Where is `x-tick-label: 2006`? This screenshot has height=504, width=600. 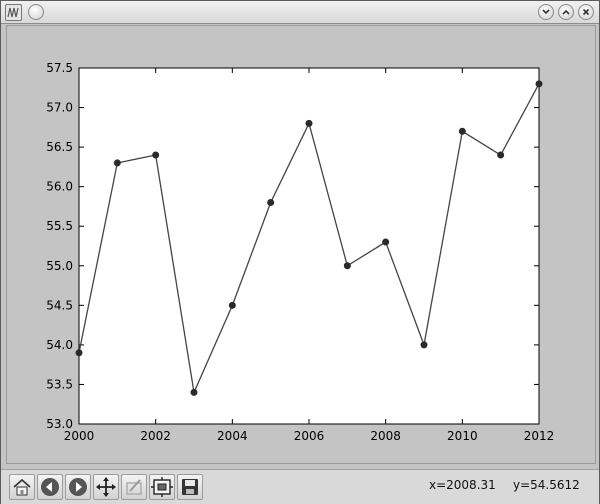 x-tick-label: 2006 is located at coordinates (309, 436).